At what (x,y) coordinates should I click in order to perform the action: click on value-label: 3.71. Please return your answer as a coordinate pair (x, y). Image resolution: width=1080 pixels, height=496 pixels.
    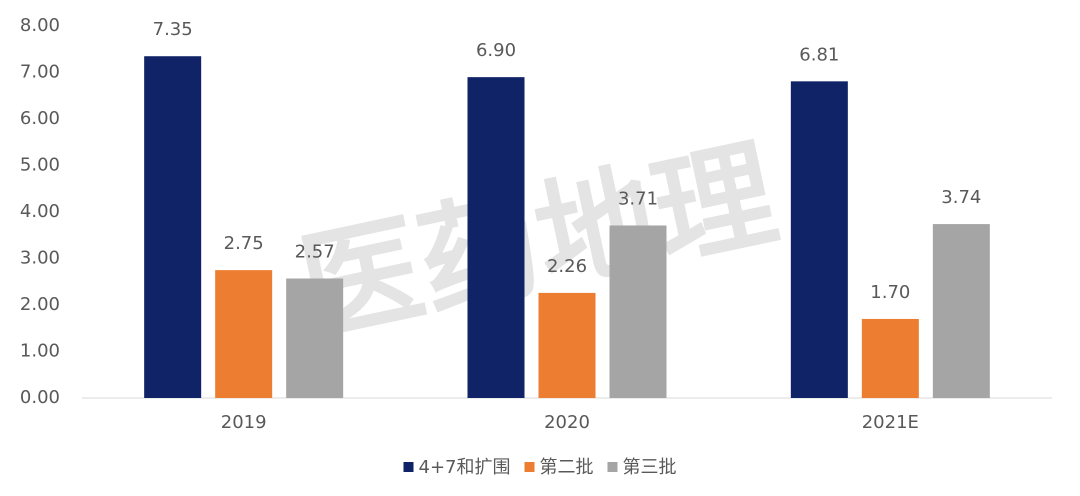
    Looking at the image, I should click on (638, 198).